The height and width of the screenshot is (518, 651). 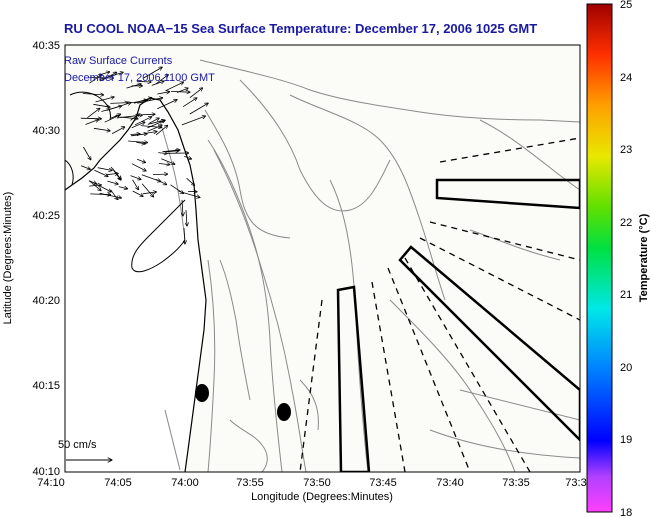 I want to click on currents-annotation-line1: Raw Surface Currents, so click(x=118, y=61).